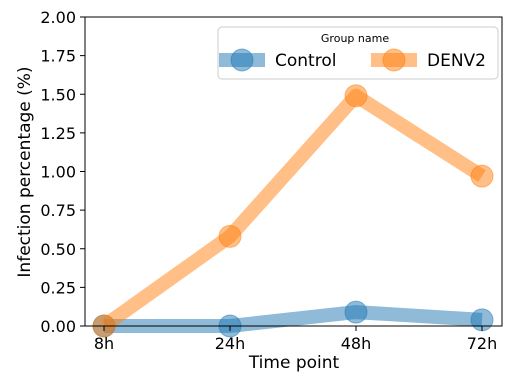  I want to click on x-tick-label: 72h, so click(482, 343).